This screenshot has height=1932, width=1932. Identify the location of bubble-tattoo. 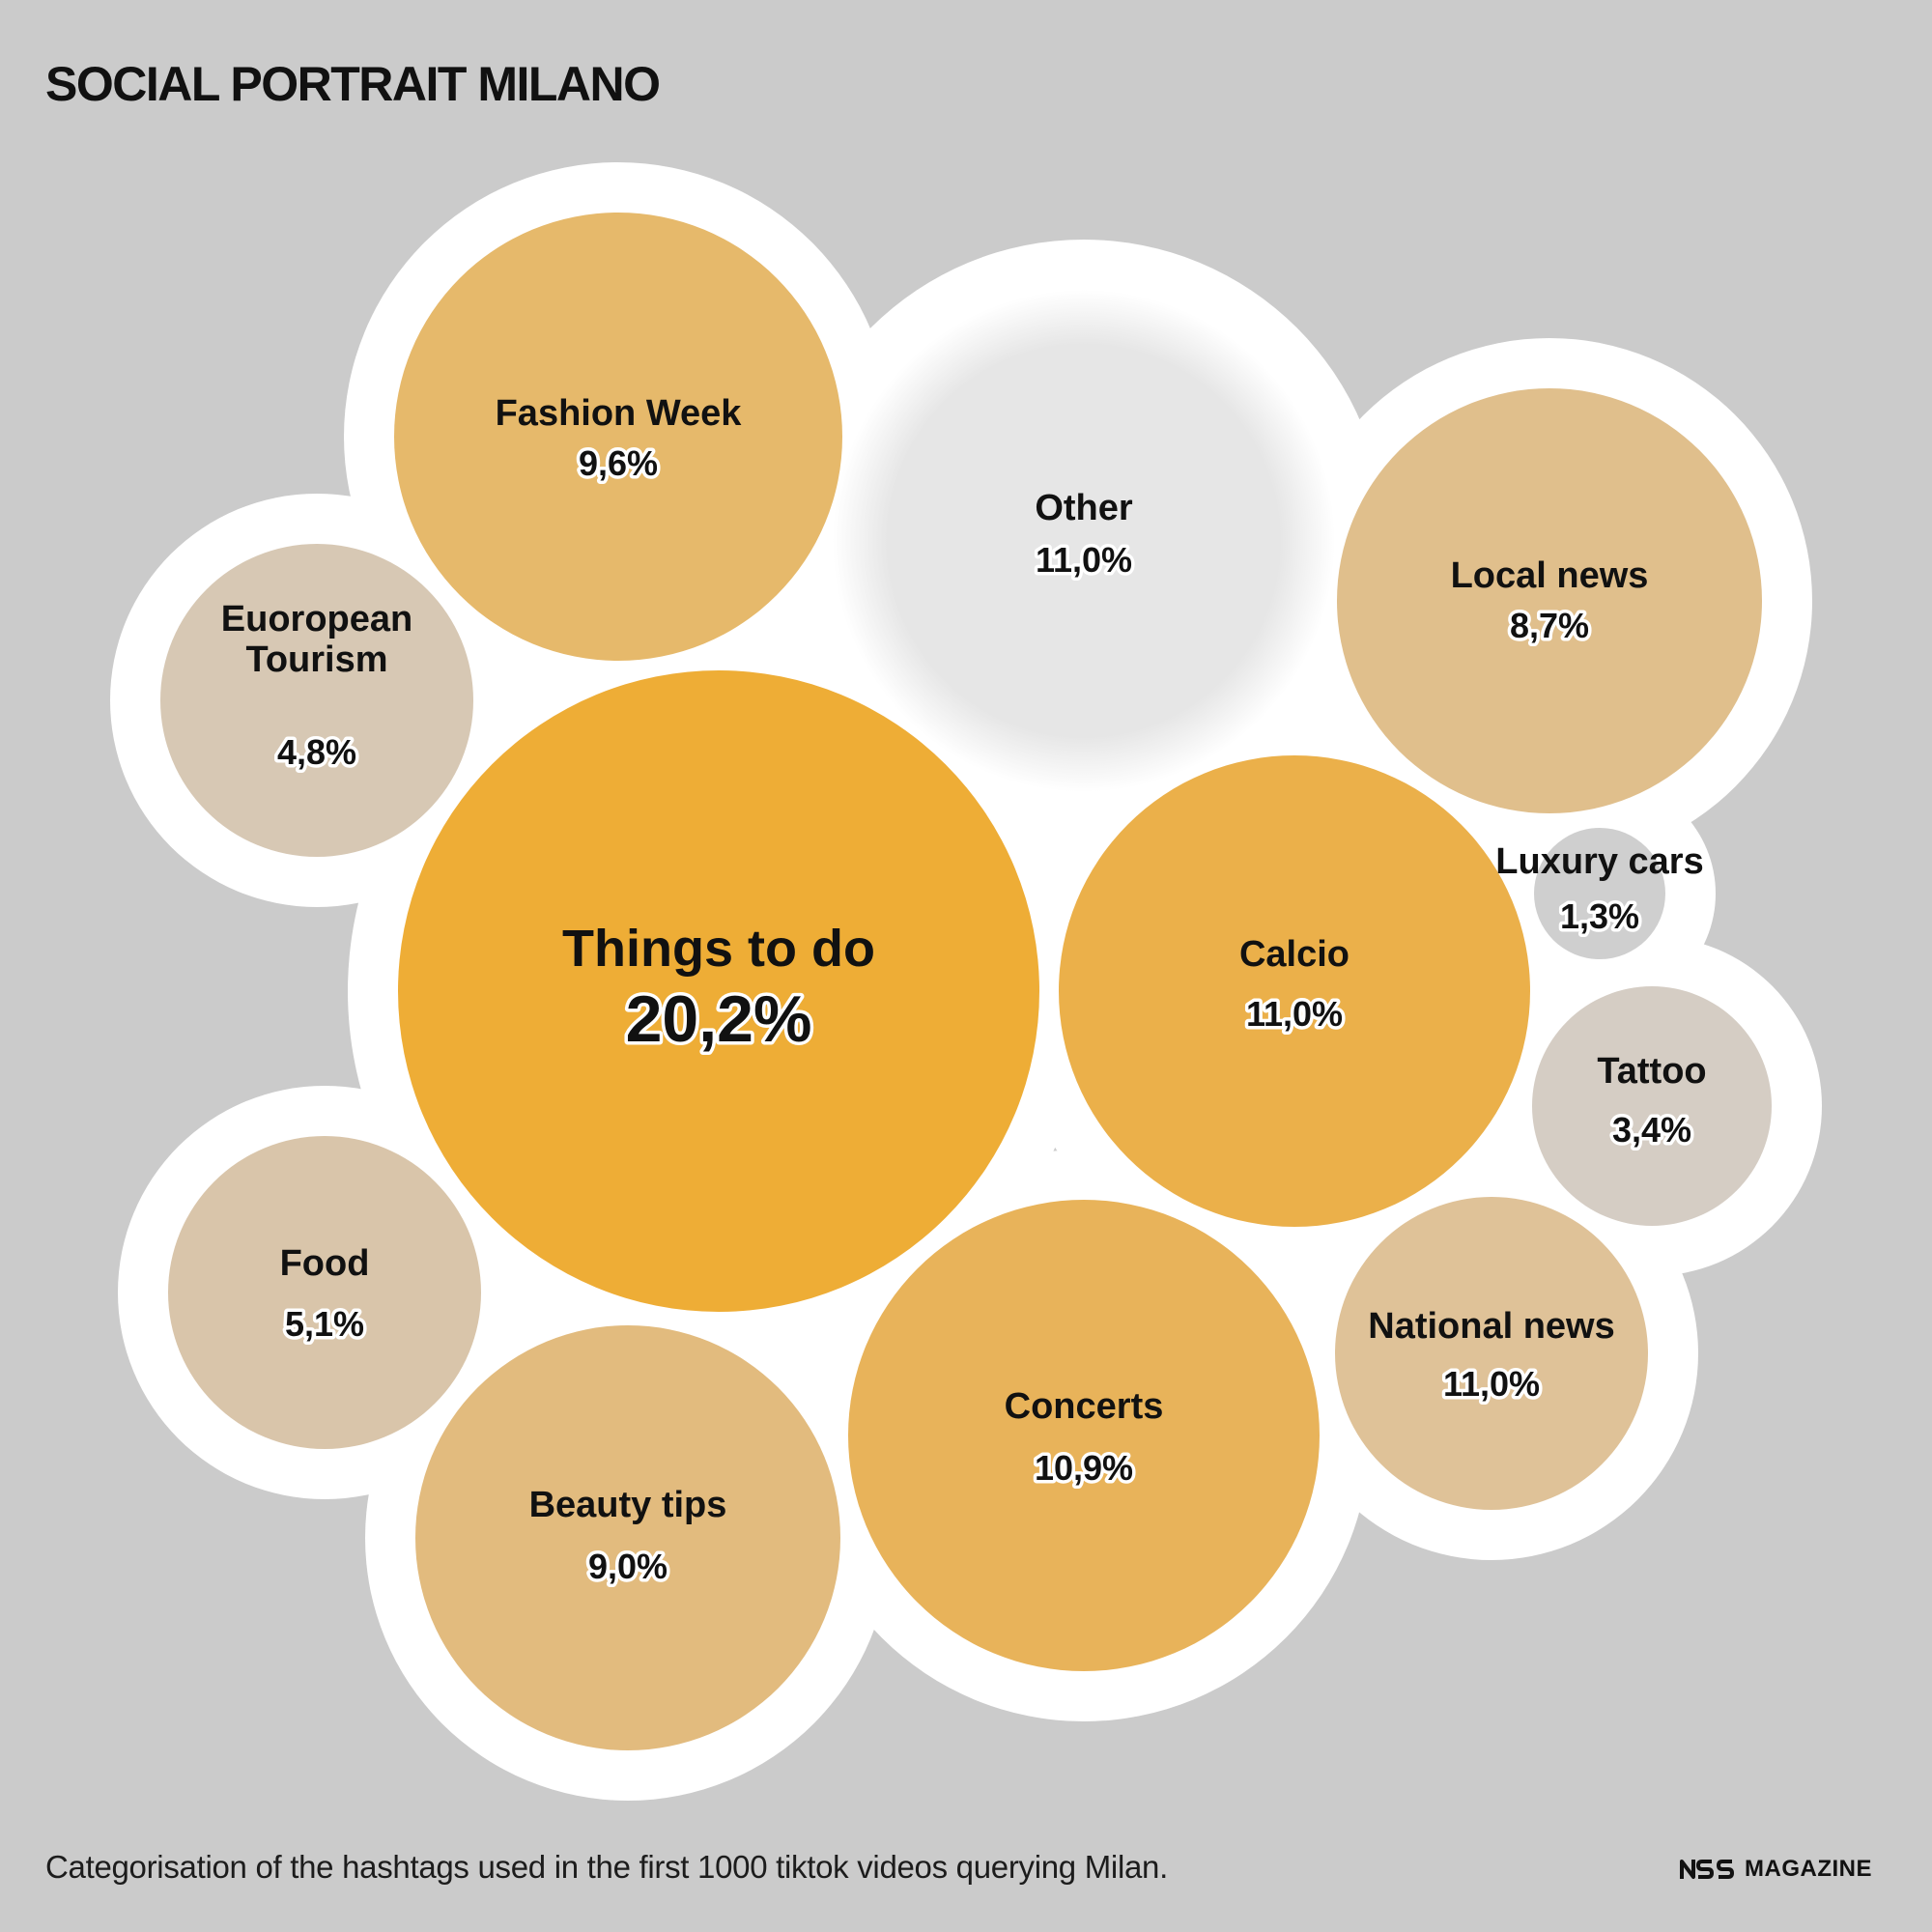
(1652, 1106).